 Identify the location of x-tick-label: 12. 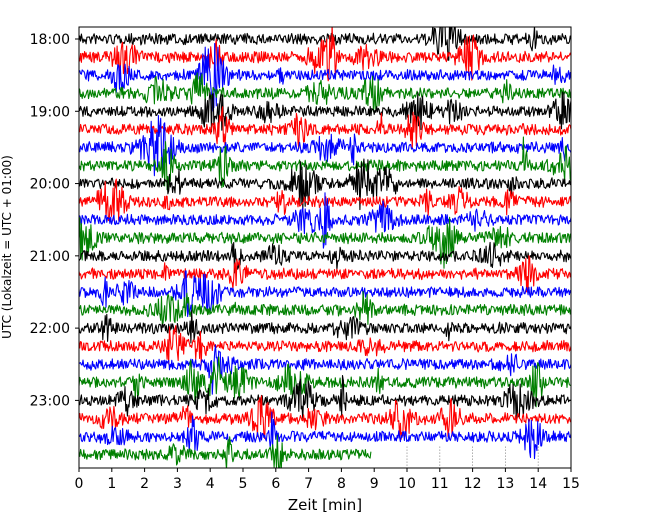
(473, 484).